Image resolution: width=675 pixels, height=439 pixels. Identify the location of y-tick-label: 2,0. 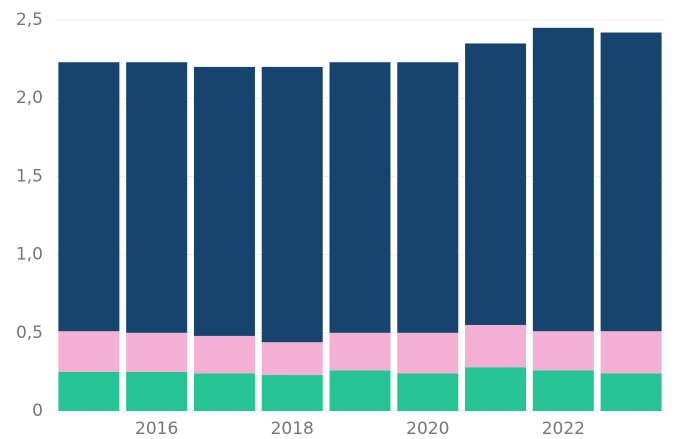
(29, 98).